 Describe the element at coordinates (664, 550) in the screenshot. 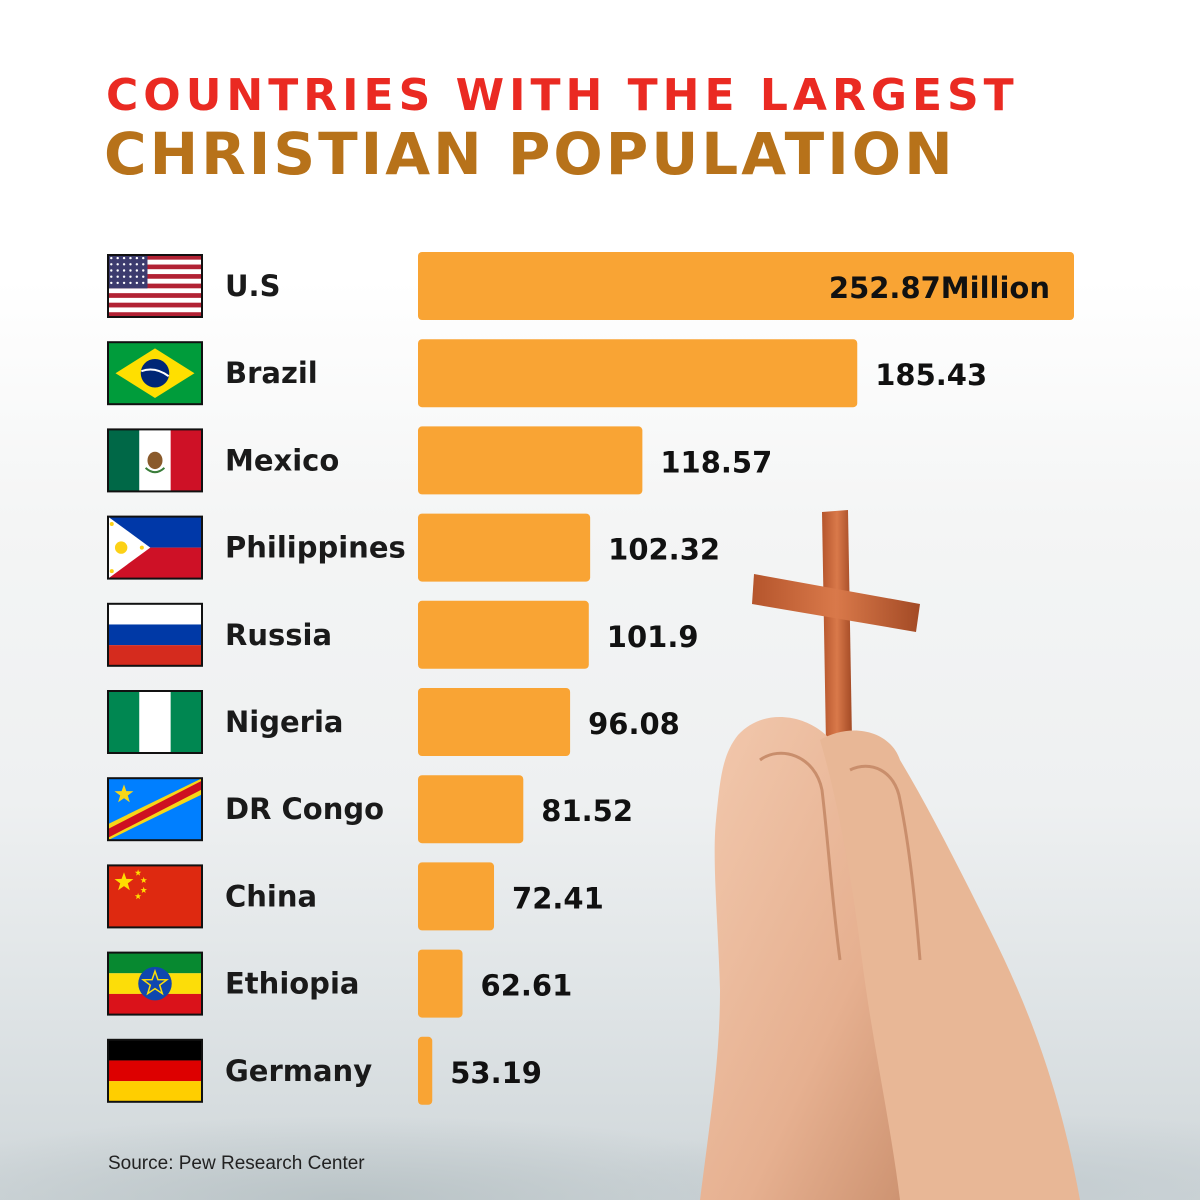

I see `value-label: 102.32` at that location.